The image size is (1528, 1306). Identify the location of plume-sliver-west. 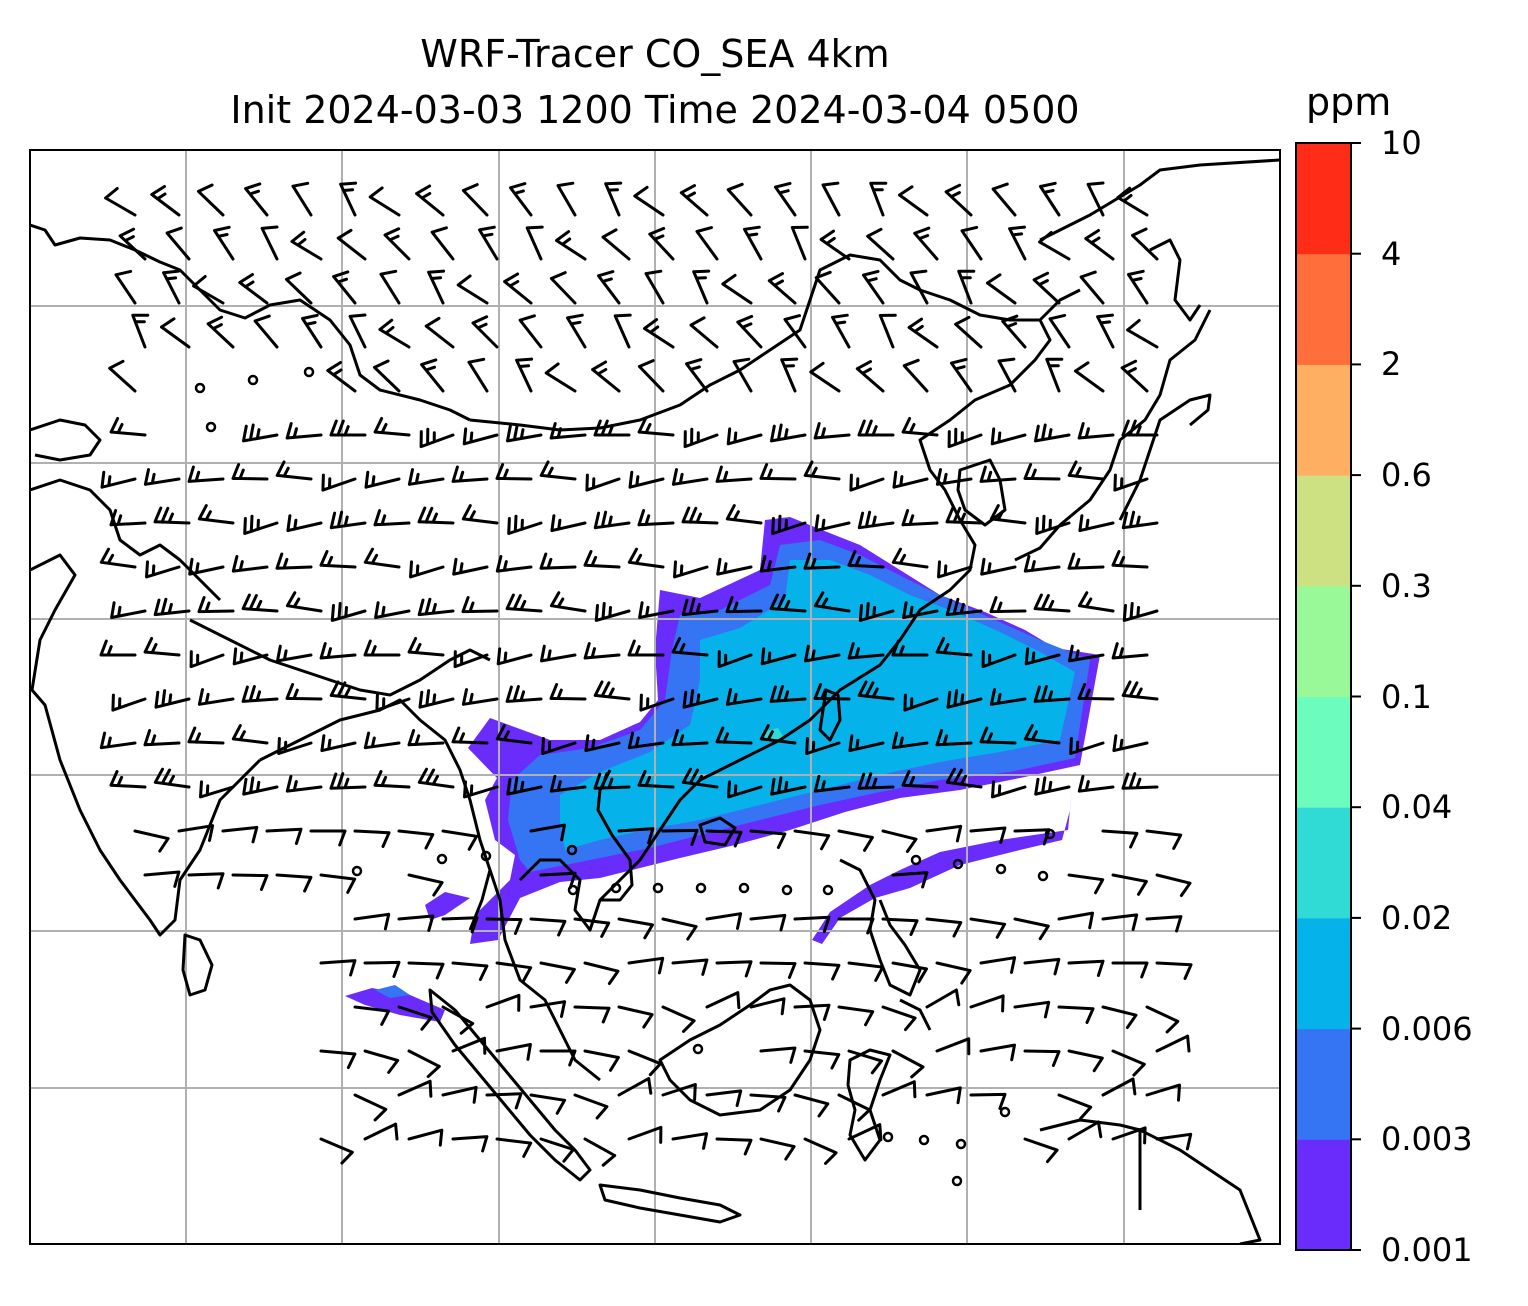
(447, 906).